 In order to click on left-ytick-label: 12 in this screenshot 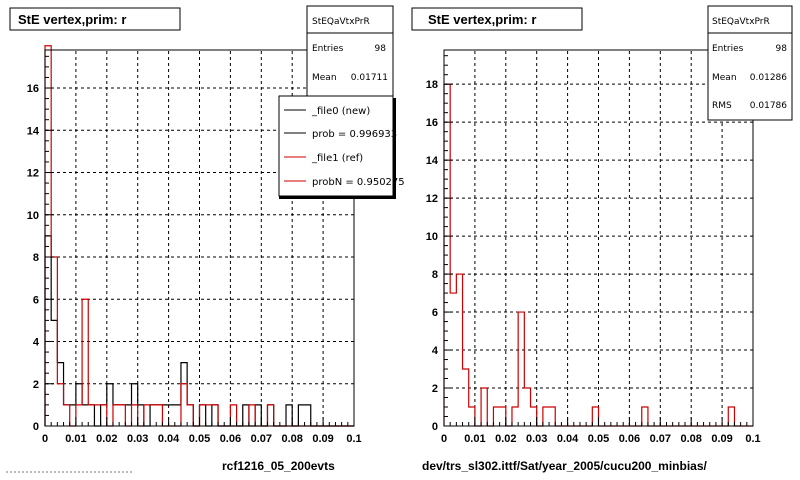, I will do `click(33, 174)`.